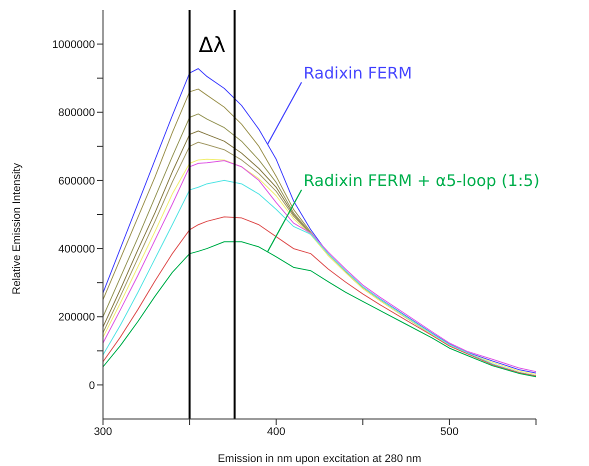 The height and width of the screenshot is (466, 589). Describe the element at coordinates (103, 432) in the screenshot. I see `x-tick-label: 300` at that location.